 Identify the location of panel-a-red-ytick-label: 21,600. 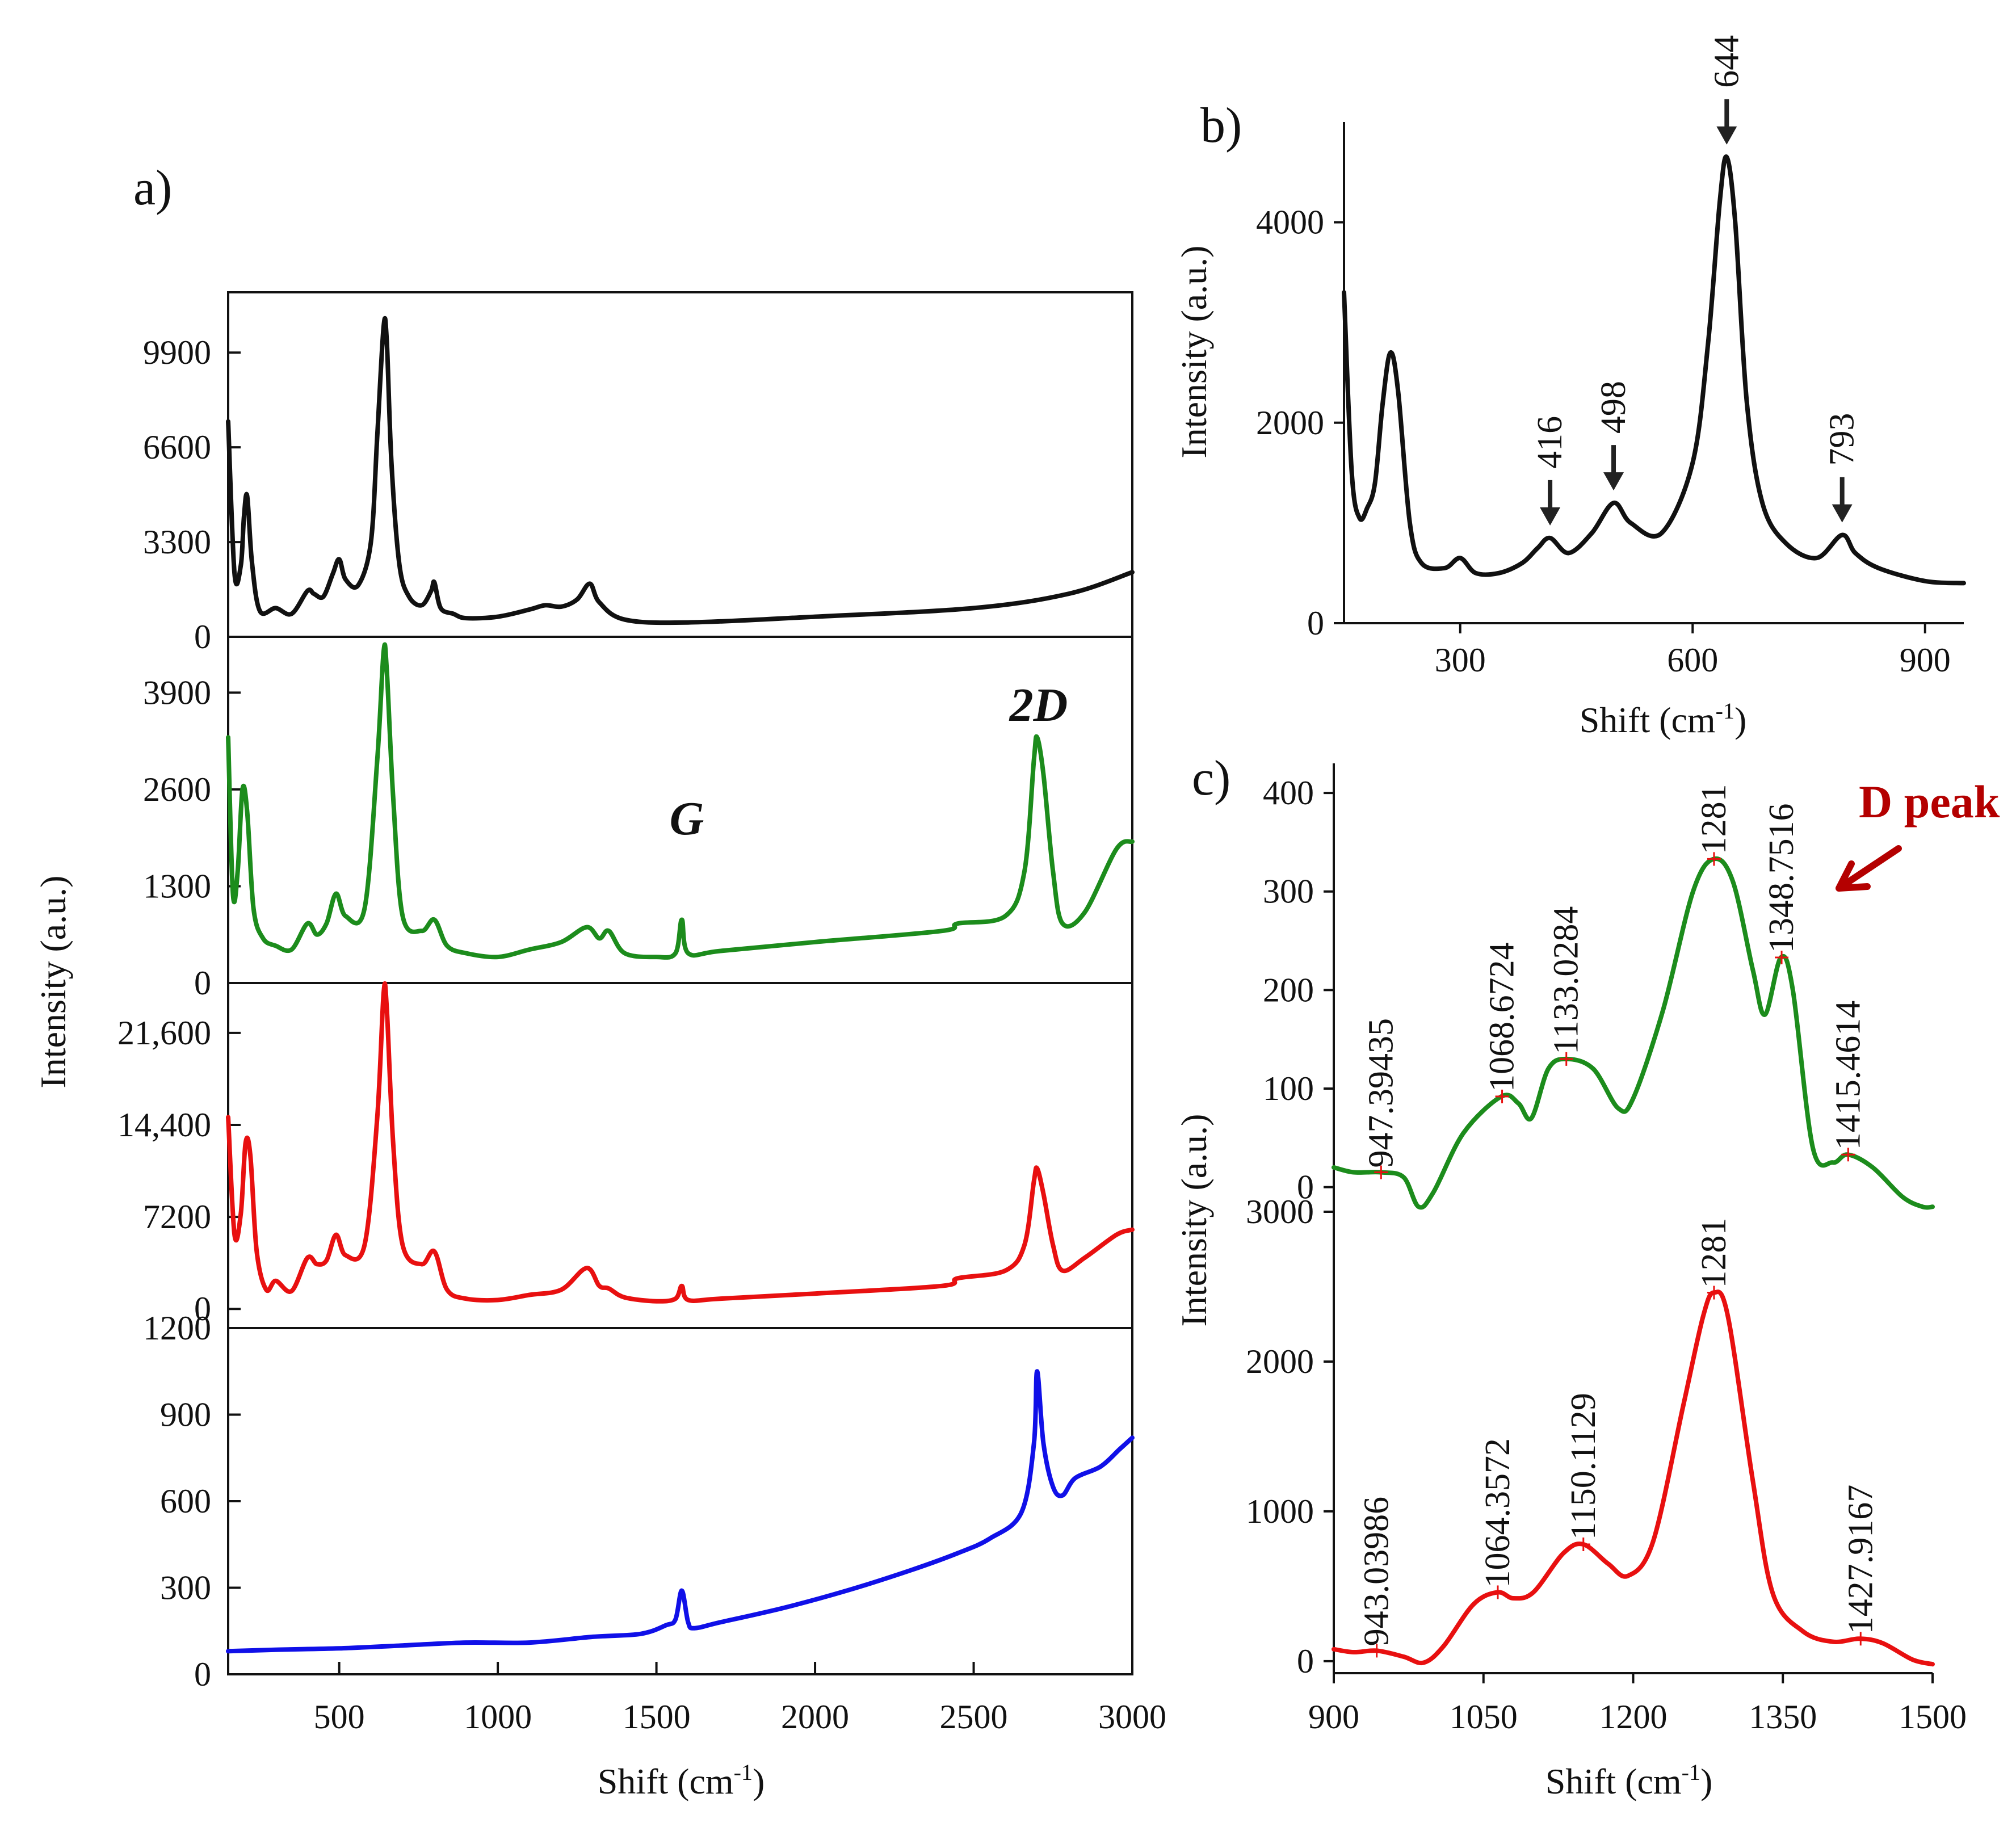
(164, 1033).